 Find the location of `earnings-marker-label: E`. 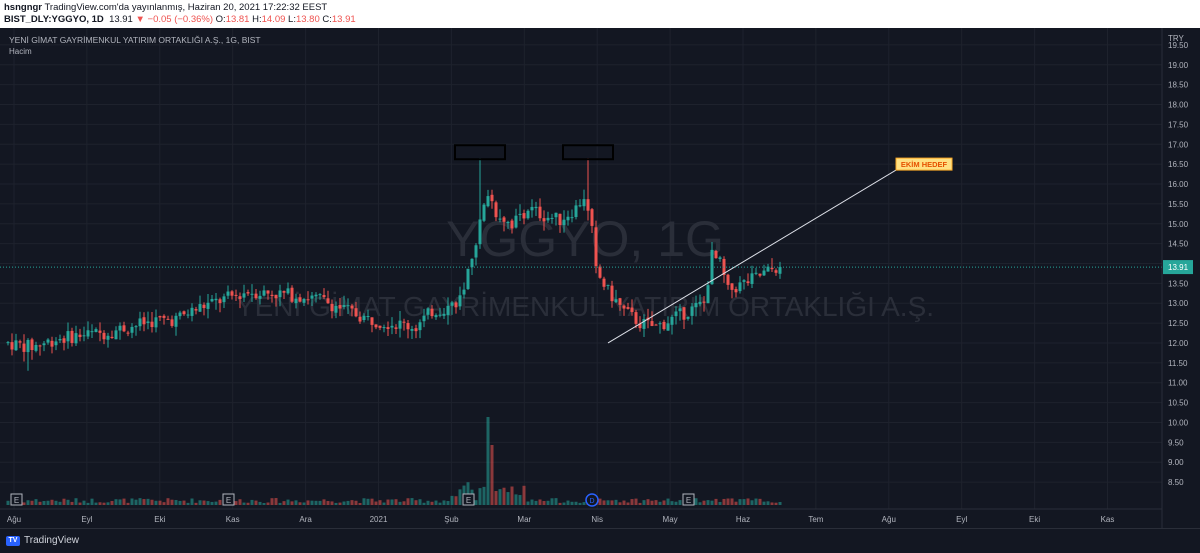

earnings-marker-label: E is located at coordinates (468, 500).